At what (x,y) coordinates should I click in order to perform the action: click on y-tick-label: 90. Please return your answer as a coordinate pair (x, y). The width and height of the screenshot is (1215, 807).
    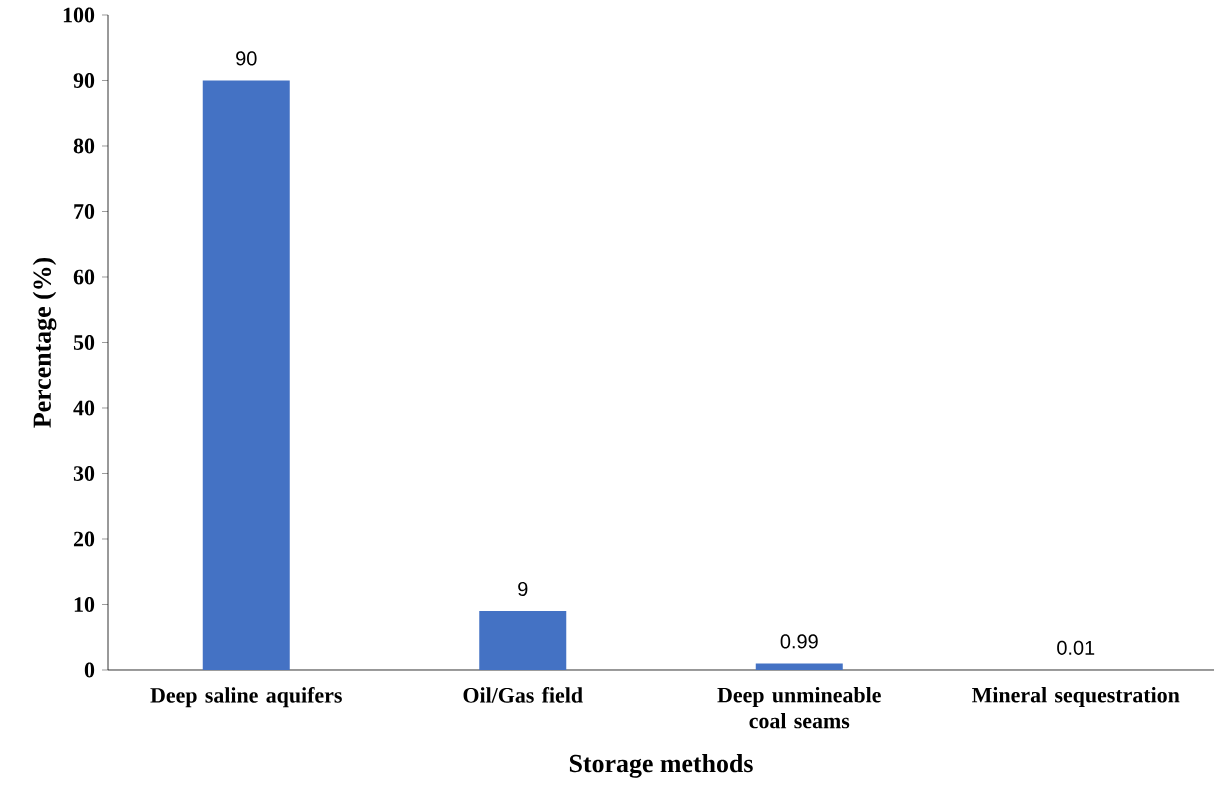
    Looking at the image, I should click on (84, 80).